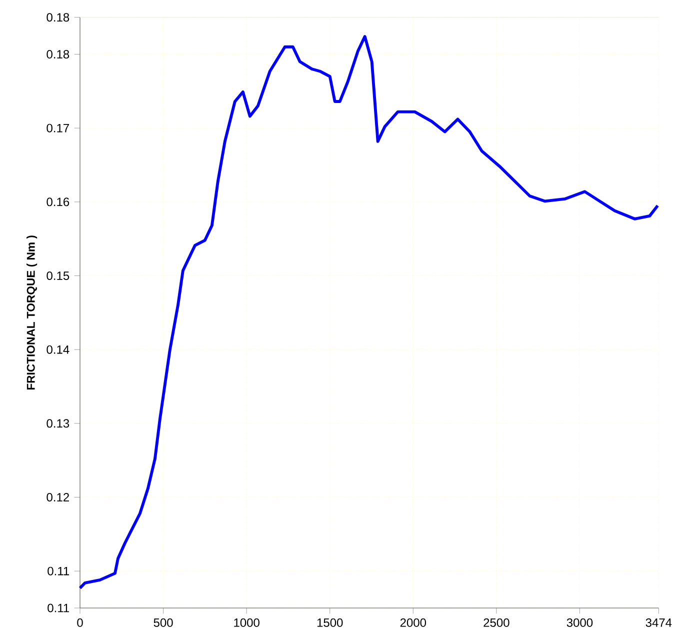 This screenshot has width=675, height=639. I want to click on y-tick-label: 0.13, so click(58, 423).